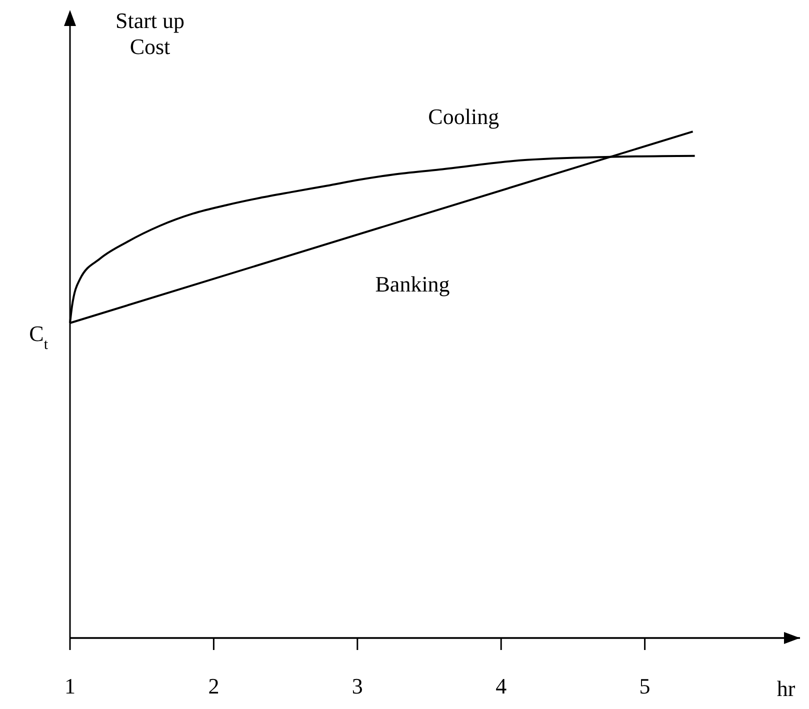  I want to click on annotation: C$_{t}$, so click(39, 336).